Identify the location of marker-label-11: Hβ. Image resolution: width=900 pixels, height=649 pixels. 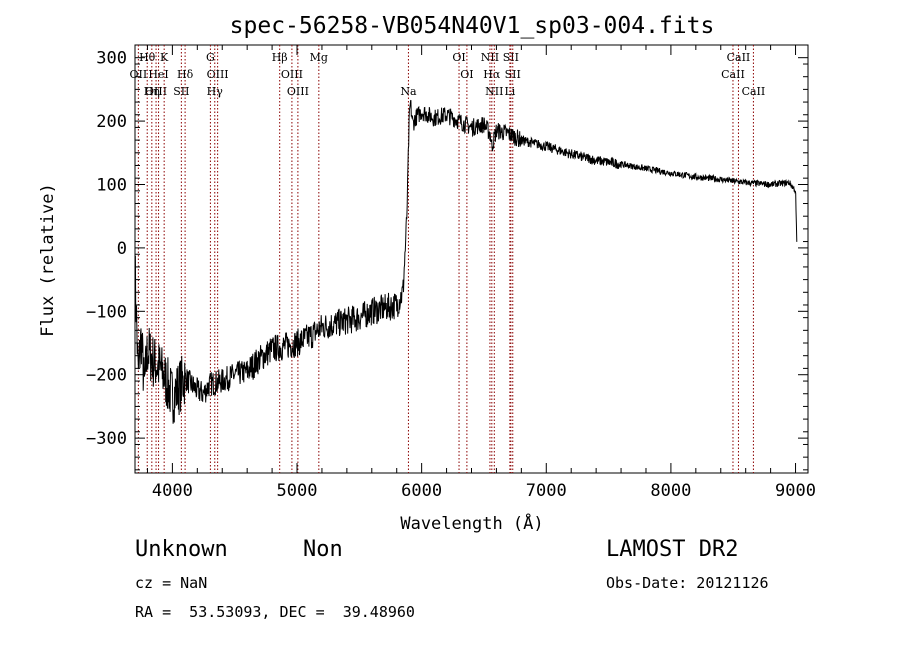
(280, 57).